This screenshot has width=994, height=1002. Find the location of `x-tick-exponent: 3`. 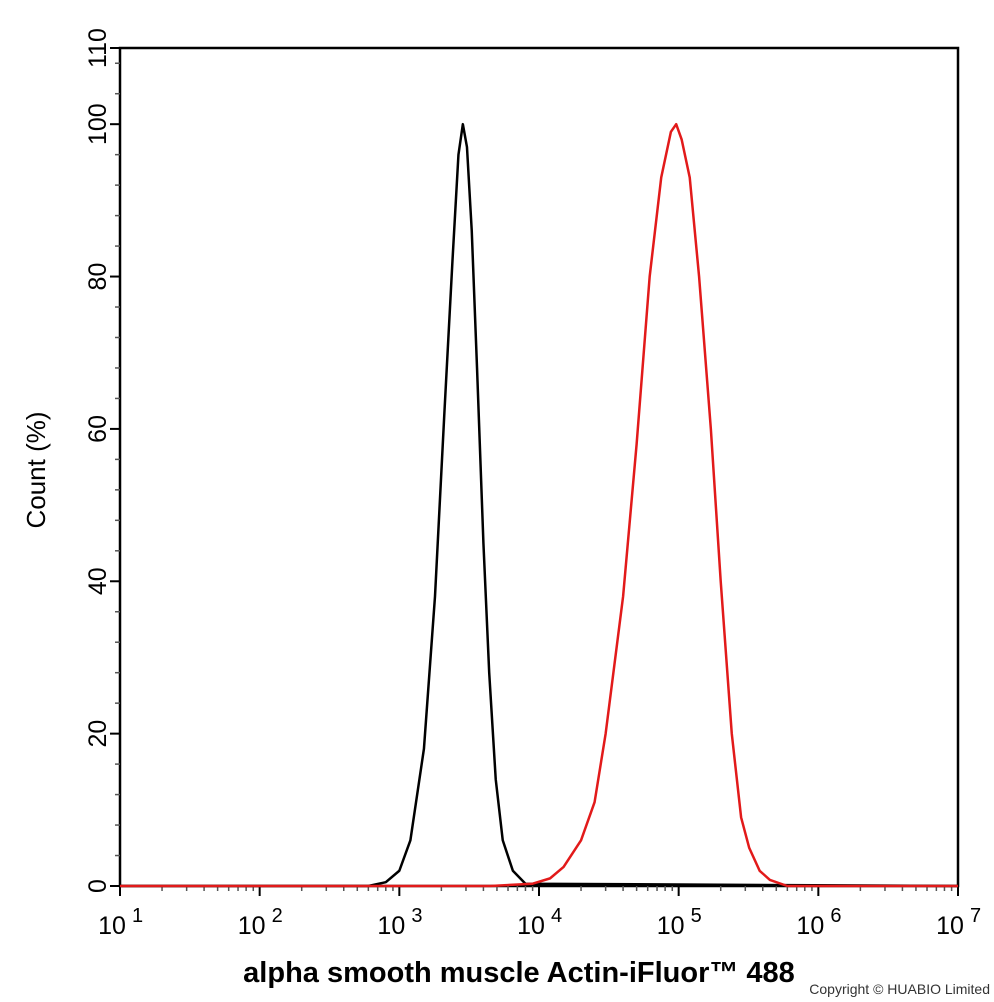

x-tick-exponent: 3 is located at coordinates (416, 916).